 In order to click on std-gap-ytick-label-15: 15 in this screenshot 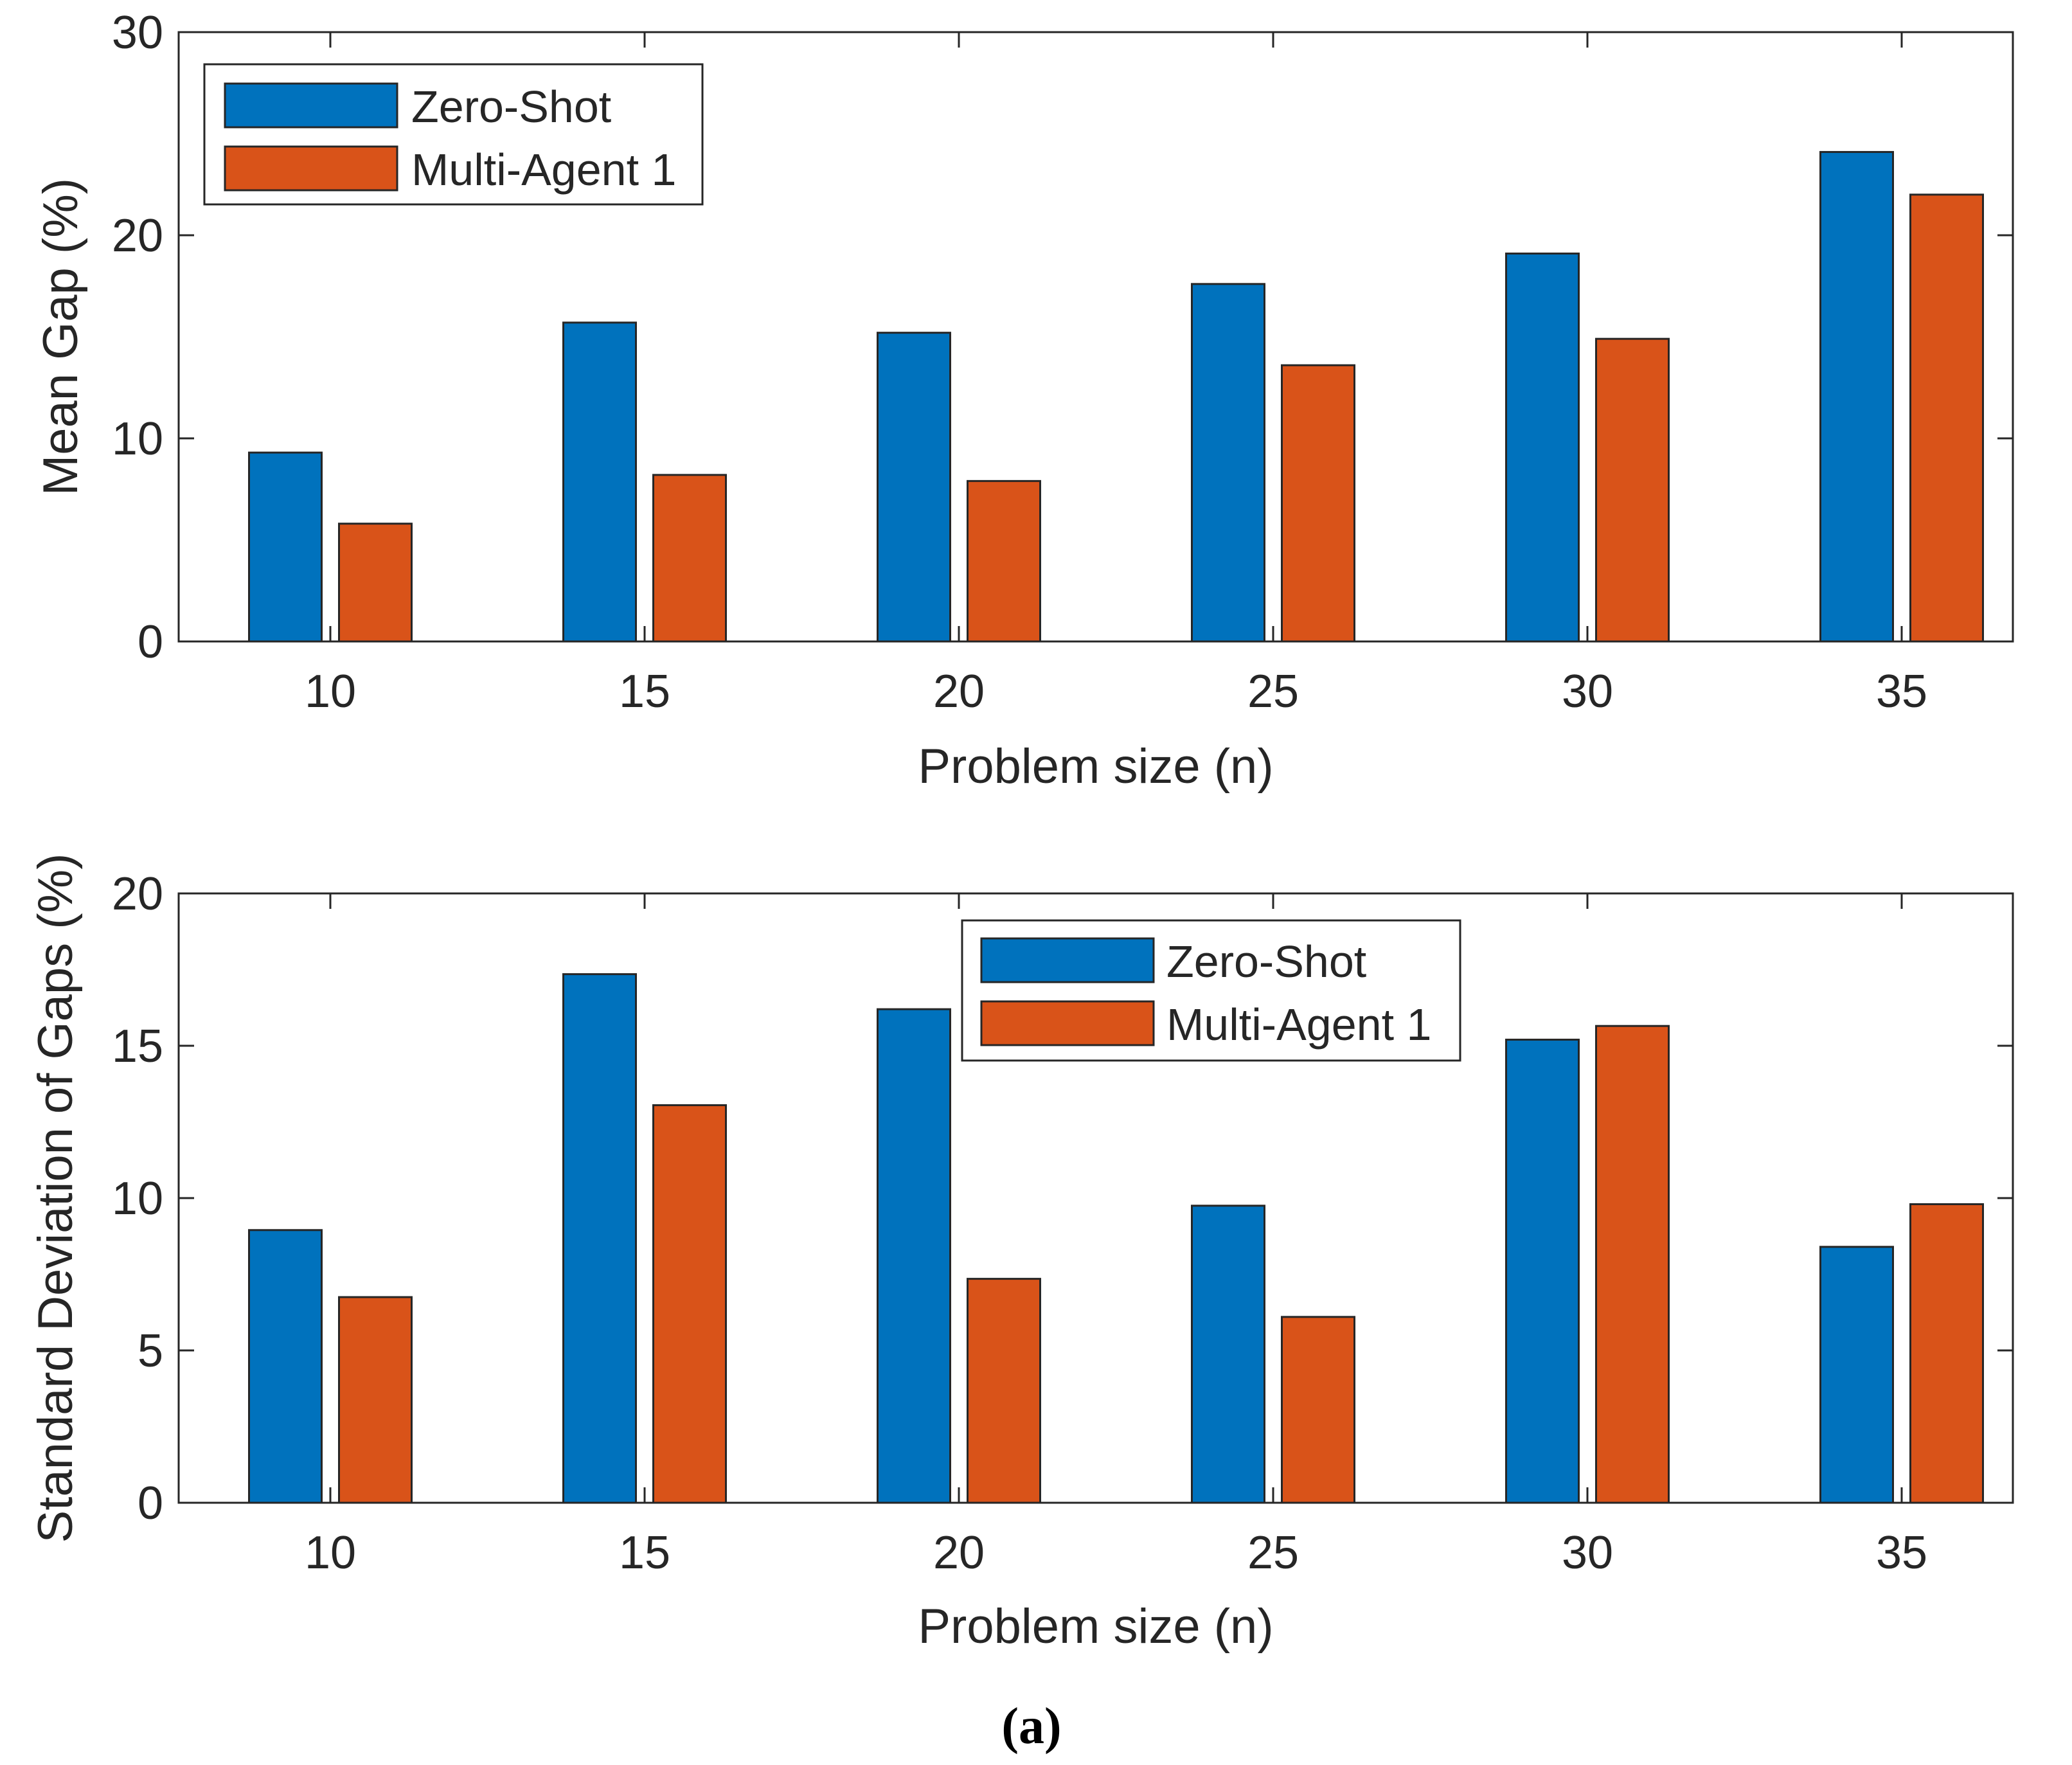, I will do `click(137, 1046)`.